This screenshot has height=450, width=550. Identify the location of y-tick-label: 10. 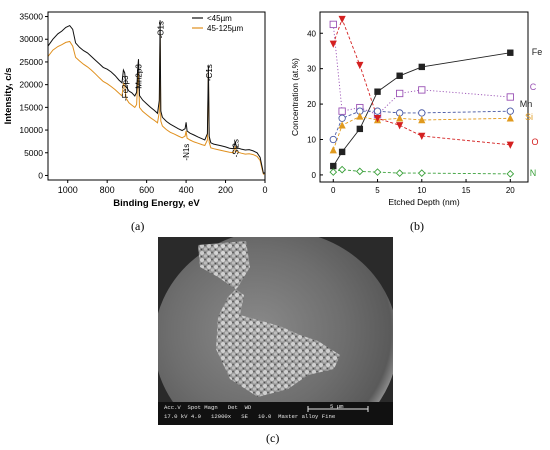
(311, 140).